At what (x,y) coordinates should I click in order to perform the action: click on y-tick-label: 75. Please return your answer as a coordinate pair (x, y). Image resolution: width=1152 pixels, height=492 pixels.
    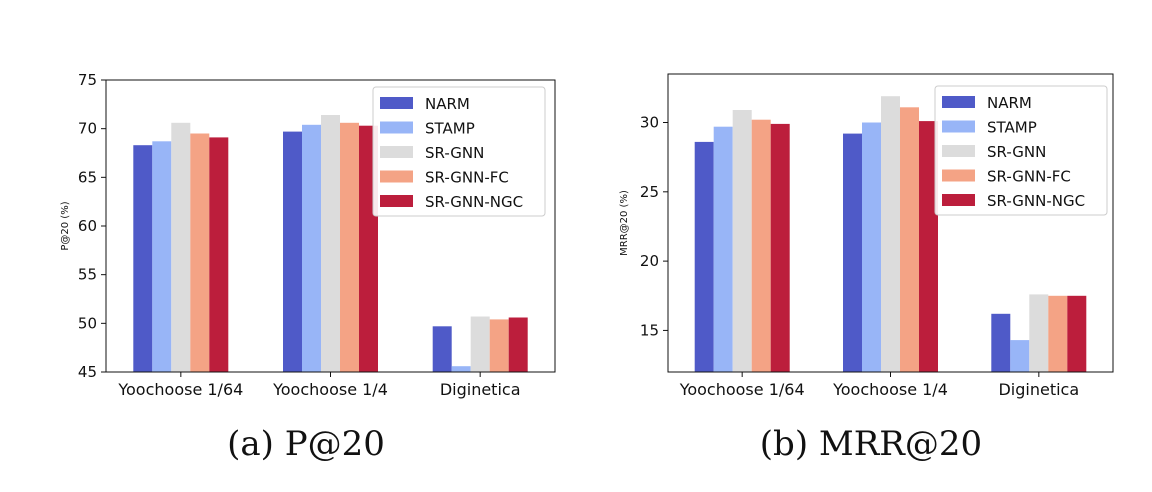
    Looking at the image, I should click on (87, 80).